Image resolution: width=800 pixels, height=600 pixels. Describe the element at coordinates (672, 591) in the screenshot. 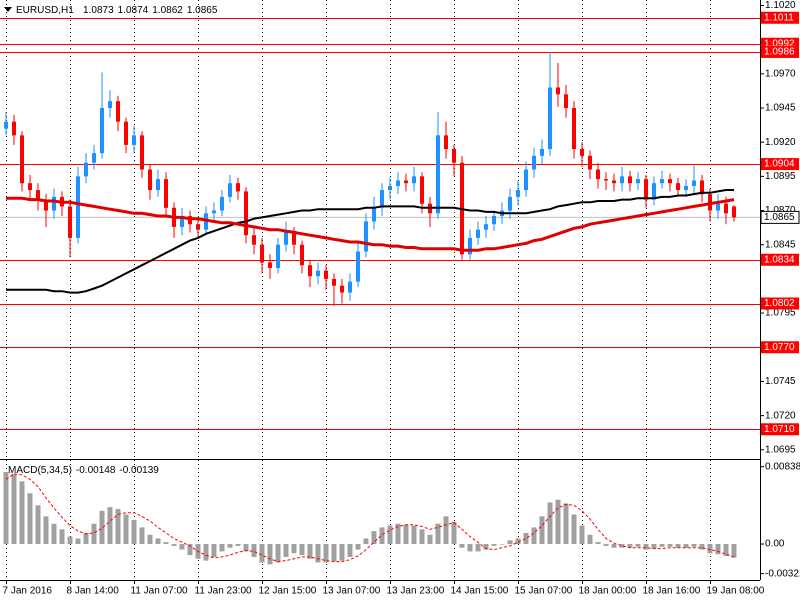

I see `x-tick-label: 18 Jan 16:00` at that location.